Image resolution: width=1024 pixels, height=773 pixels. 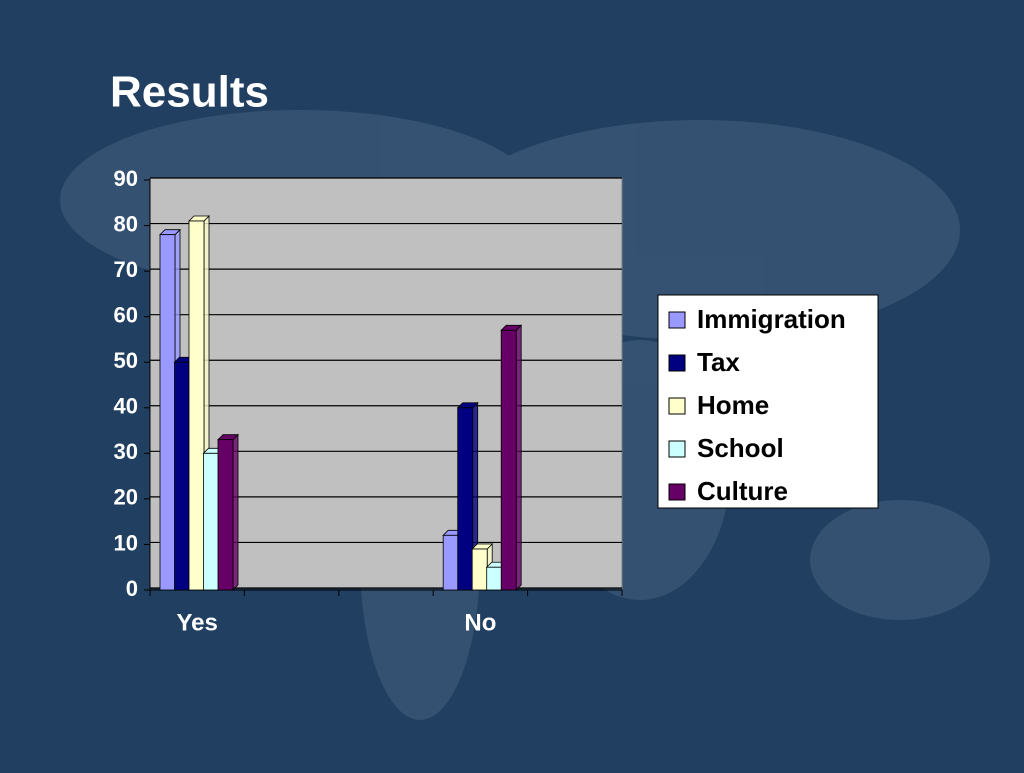 I want to click on legend-label: Culture, so click(x=742, y=491).